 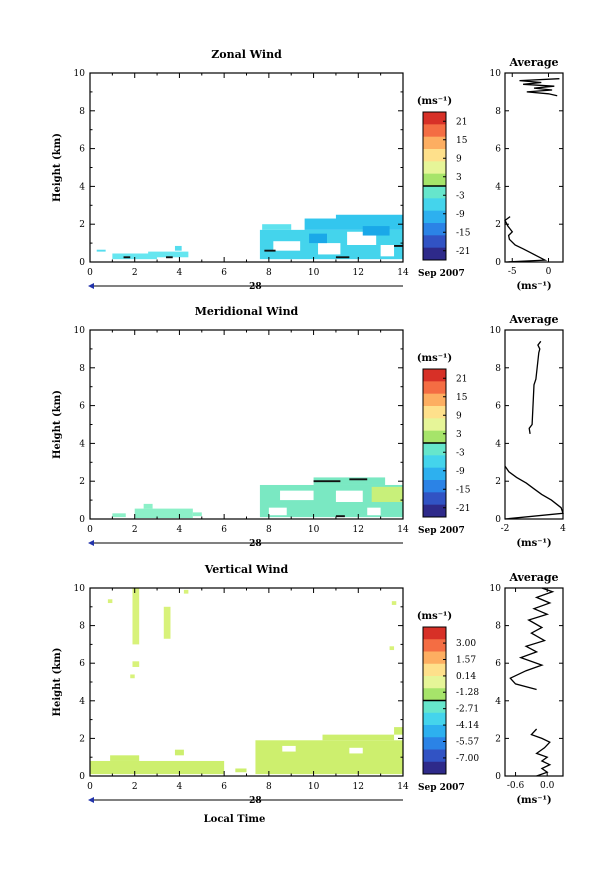 What do you see at coordinates (314, 530) in the screenshot?
I see `x-tick-label: 10` at bounding box center [314, 530].